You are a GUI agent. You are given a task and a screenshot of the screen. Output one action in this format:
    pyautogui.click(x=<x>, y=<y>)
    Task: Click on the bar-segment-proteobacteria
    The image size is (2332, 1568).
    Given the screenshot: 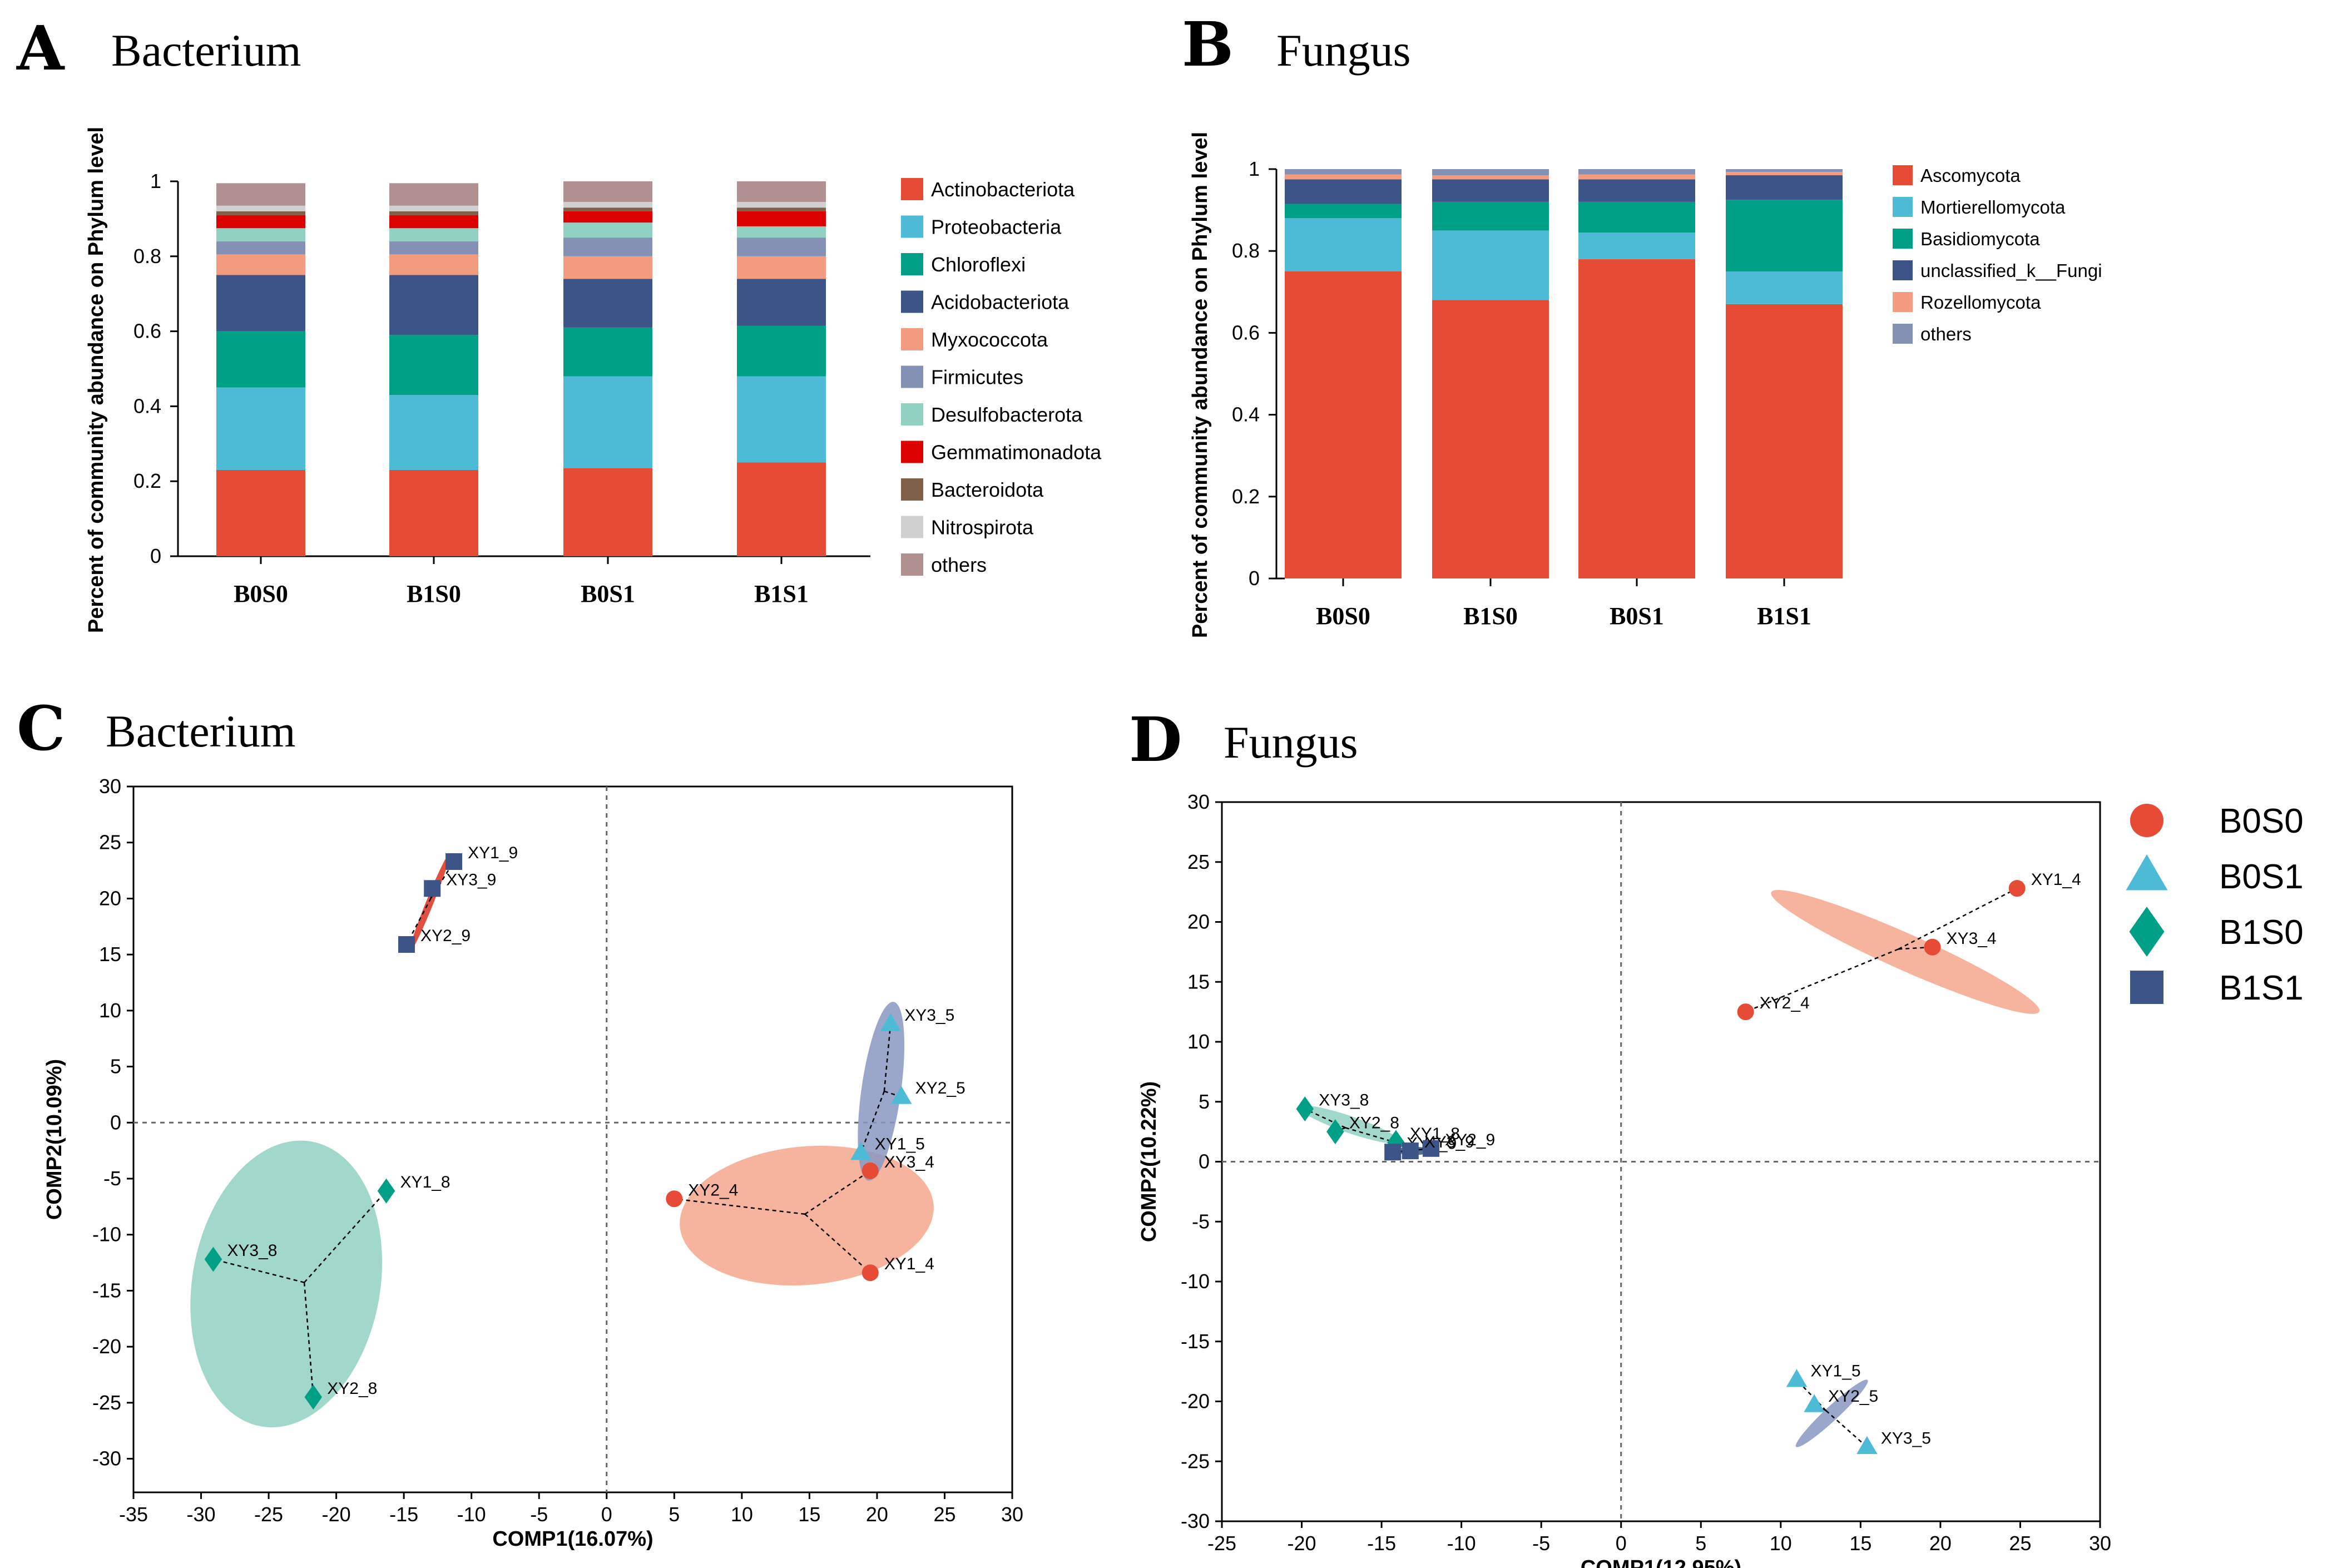 What is the action you would take?
    pyautogui.click(x=433, y=432)
    